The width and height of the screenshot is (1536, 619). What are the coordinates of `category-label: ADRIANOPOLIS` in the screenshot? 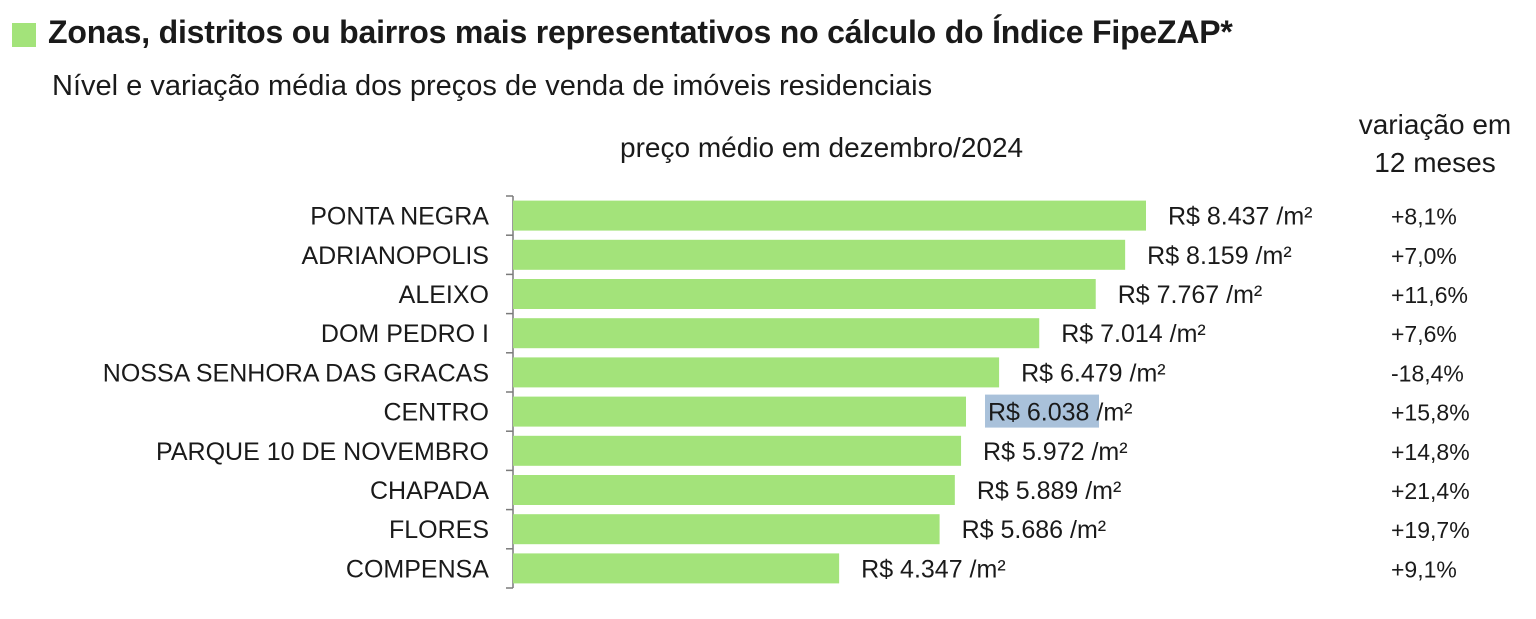 It's located at (395, 256).